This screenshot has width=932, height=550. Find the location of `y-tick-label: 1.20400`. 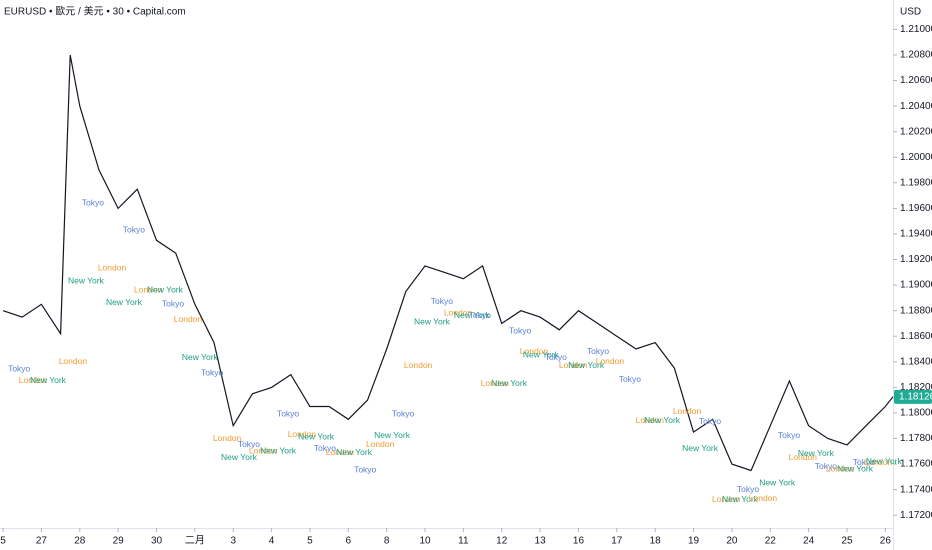

y-tick-label: 1.20400 is located at coordinates (916, 106).